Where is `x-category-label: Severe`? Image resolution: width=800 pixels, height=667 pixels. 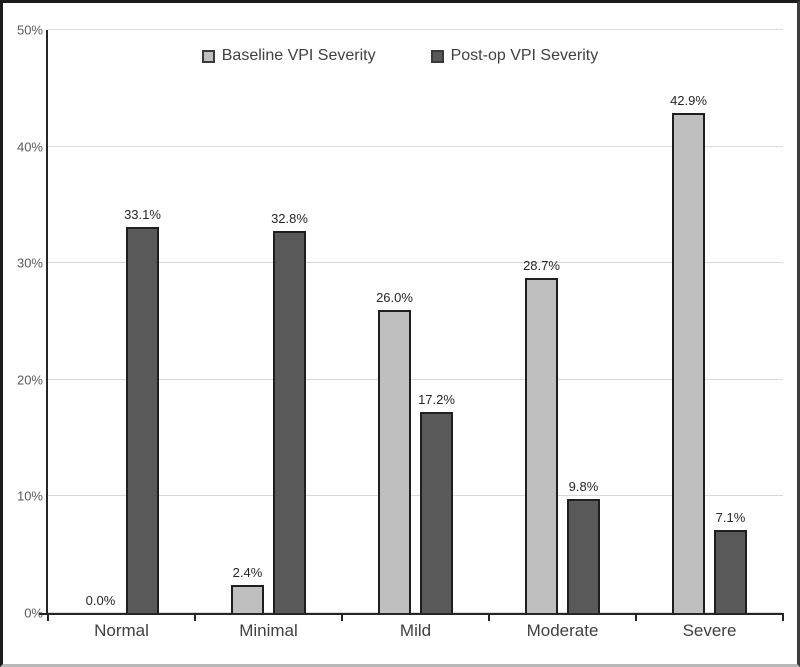
x-category-label: Severe is located at coordinates (709, 630).